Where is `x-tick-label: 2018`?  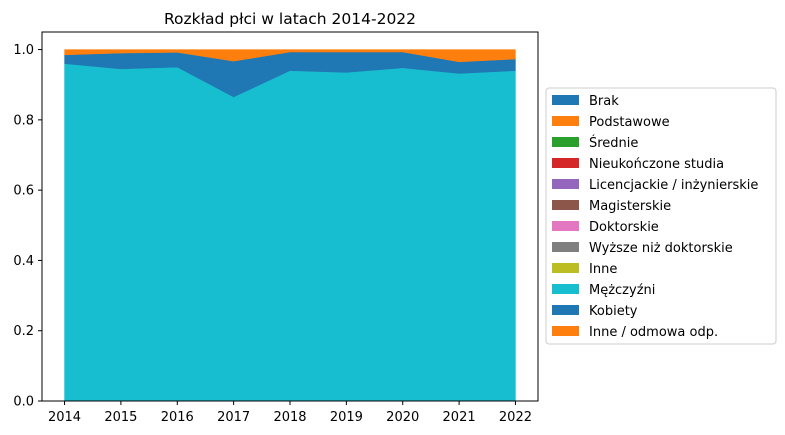
x-tick-label: 2018 is located at coordinates (289, 417).